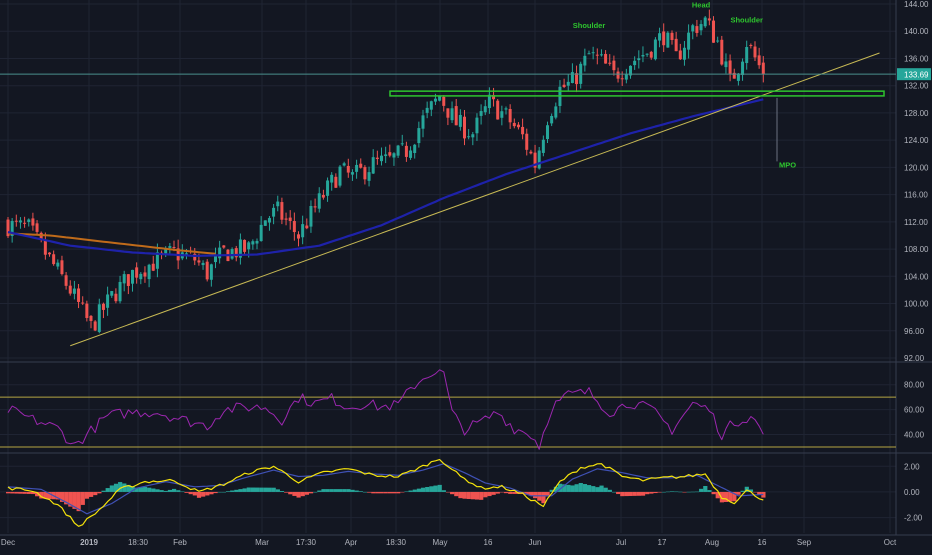 This screenshot has width=932, height=555. I want to click on x-tick-label: Dec, so click(8, 542).